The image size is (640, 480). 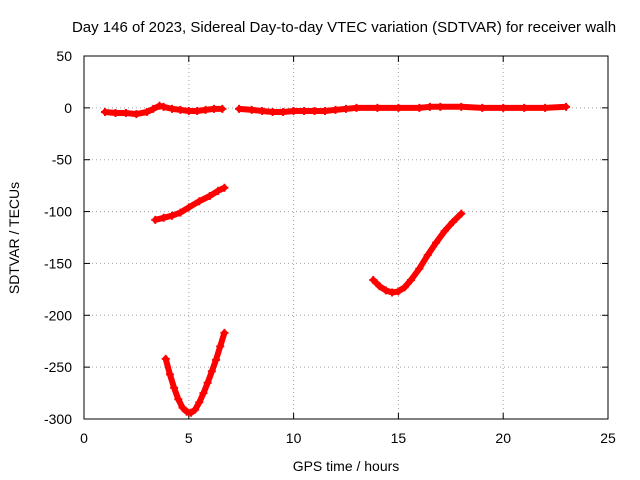 I want to click on x-tick-label: 15, so click(x=399, y=438).